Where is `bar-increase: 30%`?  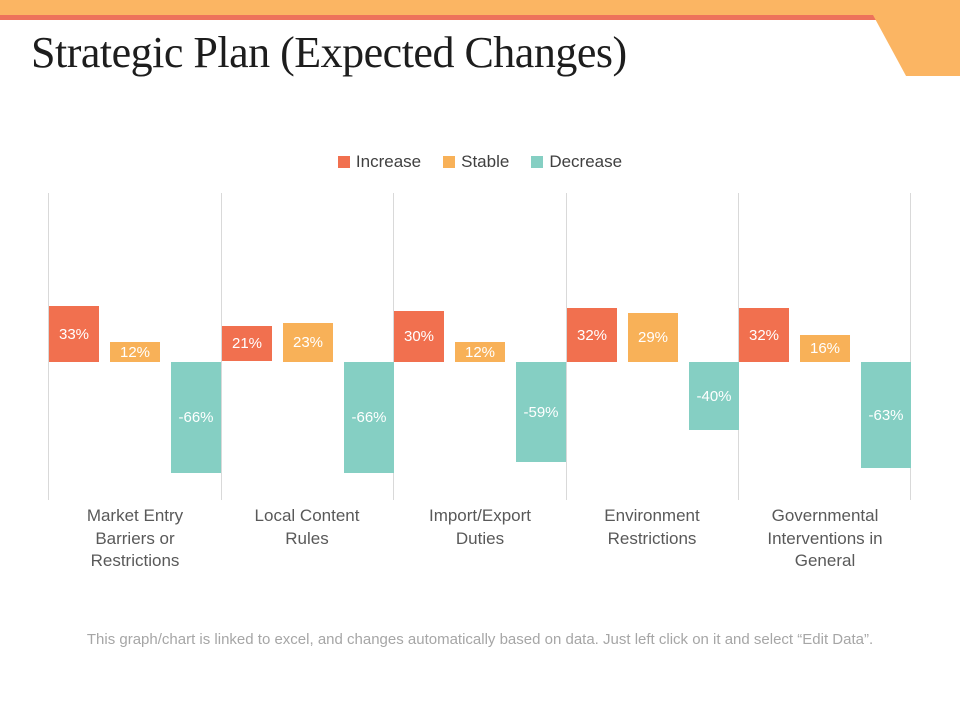
bar-increase: 30% is located at coordinates (419, 336).